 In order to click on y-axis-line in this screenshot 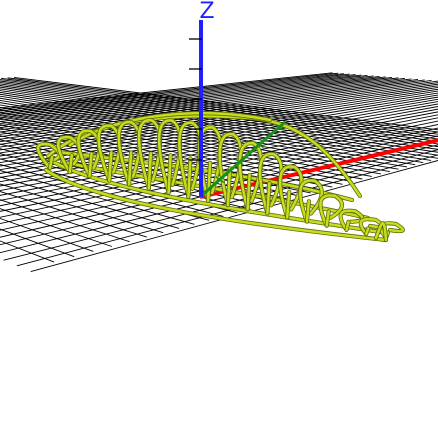, I will do `click(242, 159)`.